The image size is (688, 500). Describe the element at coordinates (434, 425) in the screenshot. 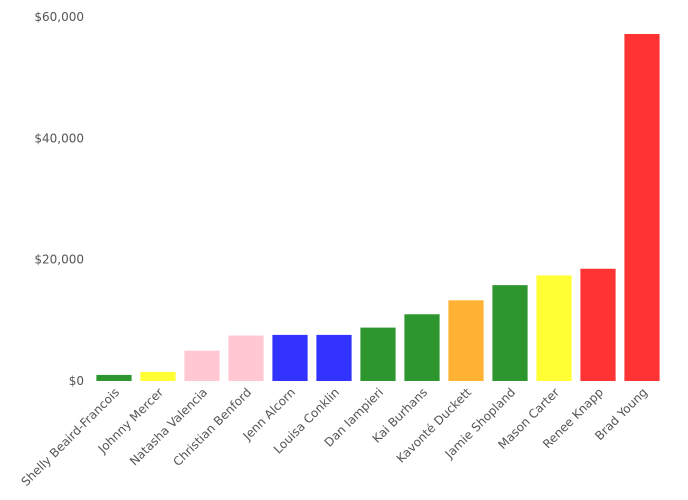

I see `x-tick-label: Kavonté Duckett` at that location.